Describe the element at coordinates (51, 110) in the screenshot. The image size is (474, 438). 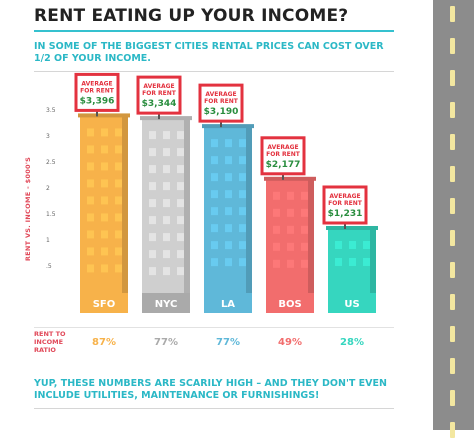
I see `y-tick-label: 3.5` at that location.